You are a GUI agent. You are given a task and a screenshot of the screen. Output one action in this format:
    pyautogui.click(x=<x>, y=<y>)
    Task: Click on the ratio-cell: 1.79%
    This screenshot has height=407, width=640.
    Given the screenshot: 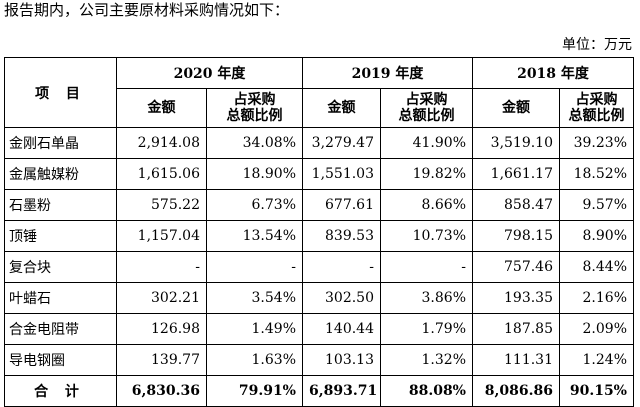 What is the action you would take?
    pyautogui.click(x=426, y=329)
    